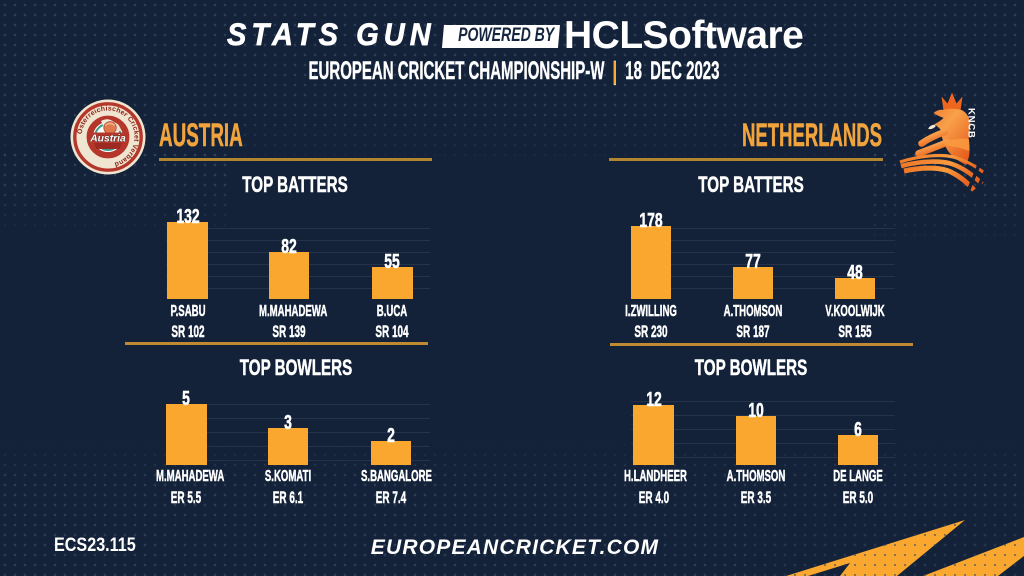 This screenshot has height=576, width=1024. I want to click on svg-text: Austria, so click(107, 139).